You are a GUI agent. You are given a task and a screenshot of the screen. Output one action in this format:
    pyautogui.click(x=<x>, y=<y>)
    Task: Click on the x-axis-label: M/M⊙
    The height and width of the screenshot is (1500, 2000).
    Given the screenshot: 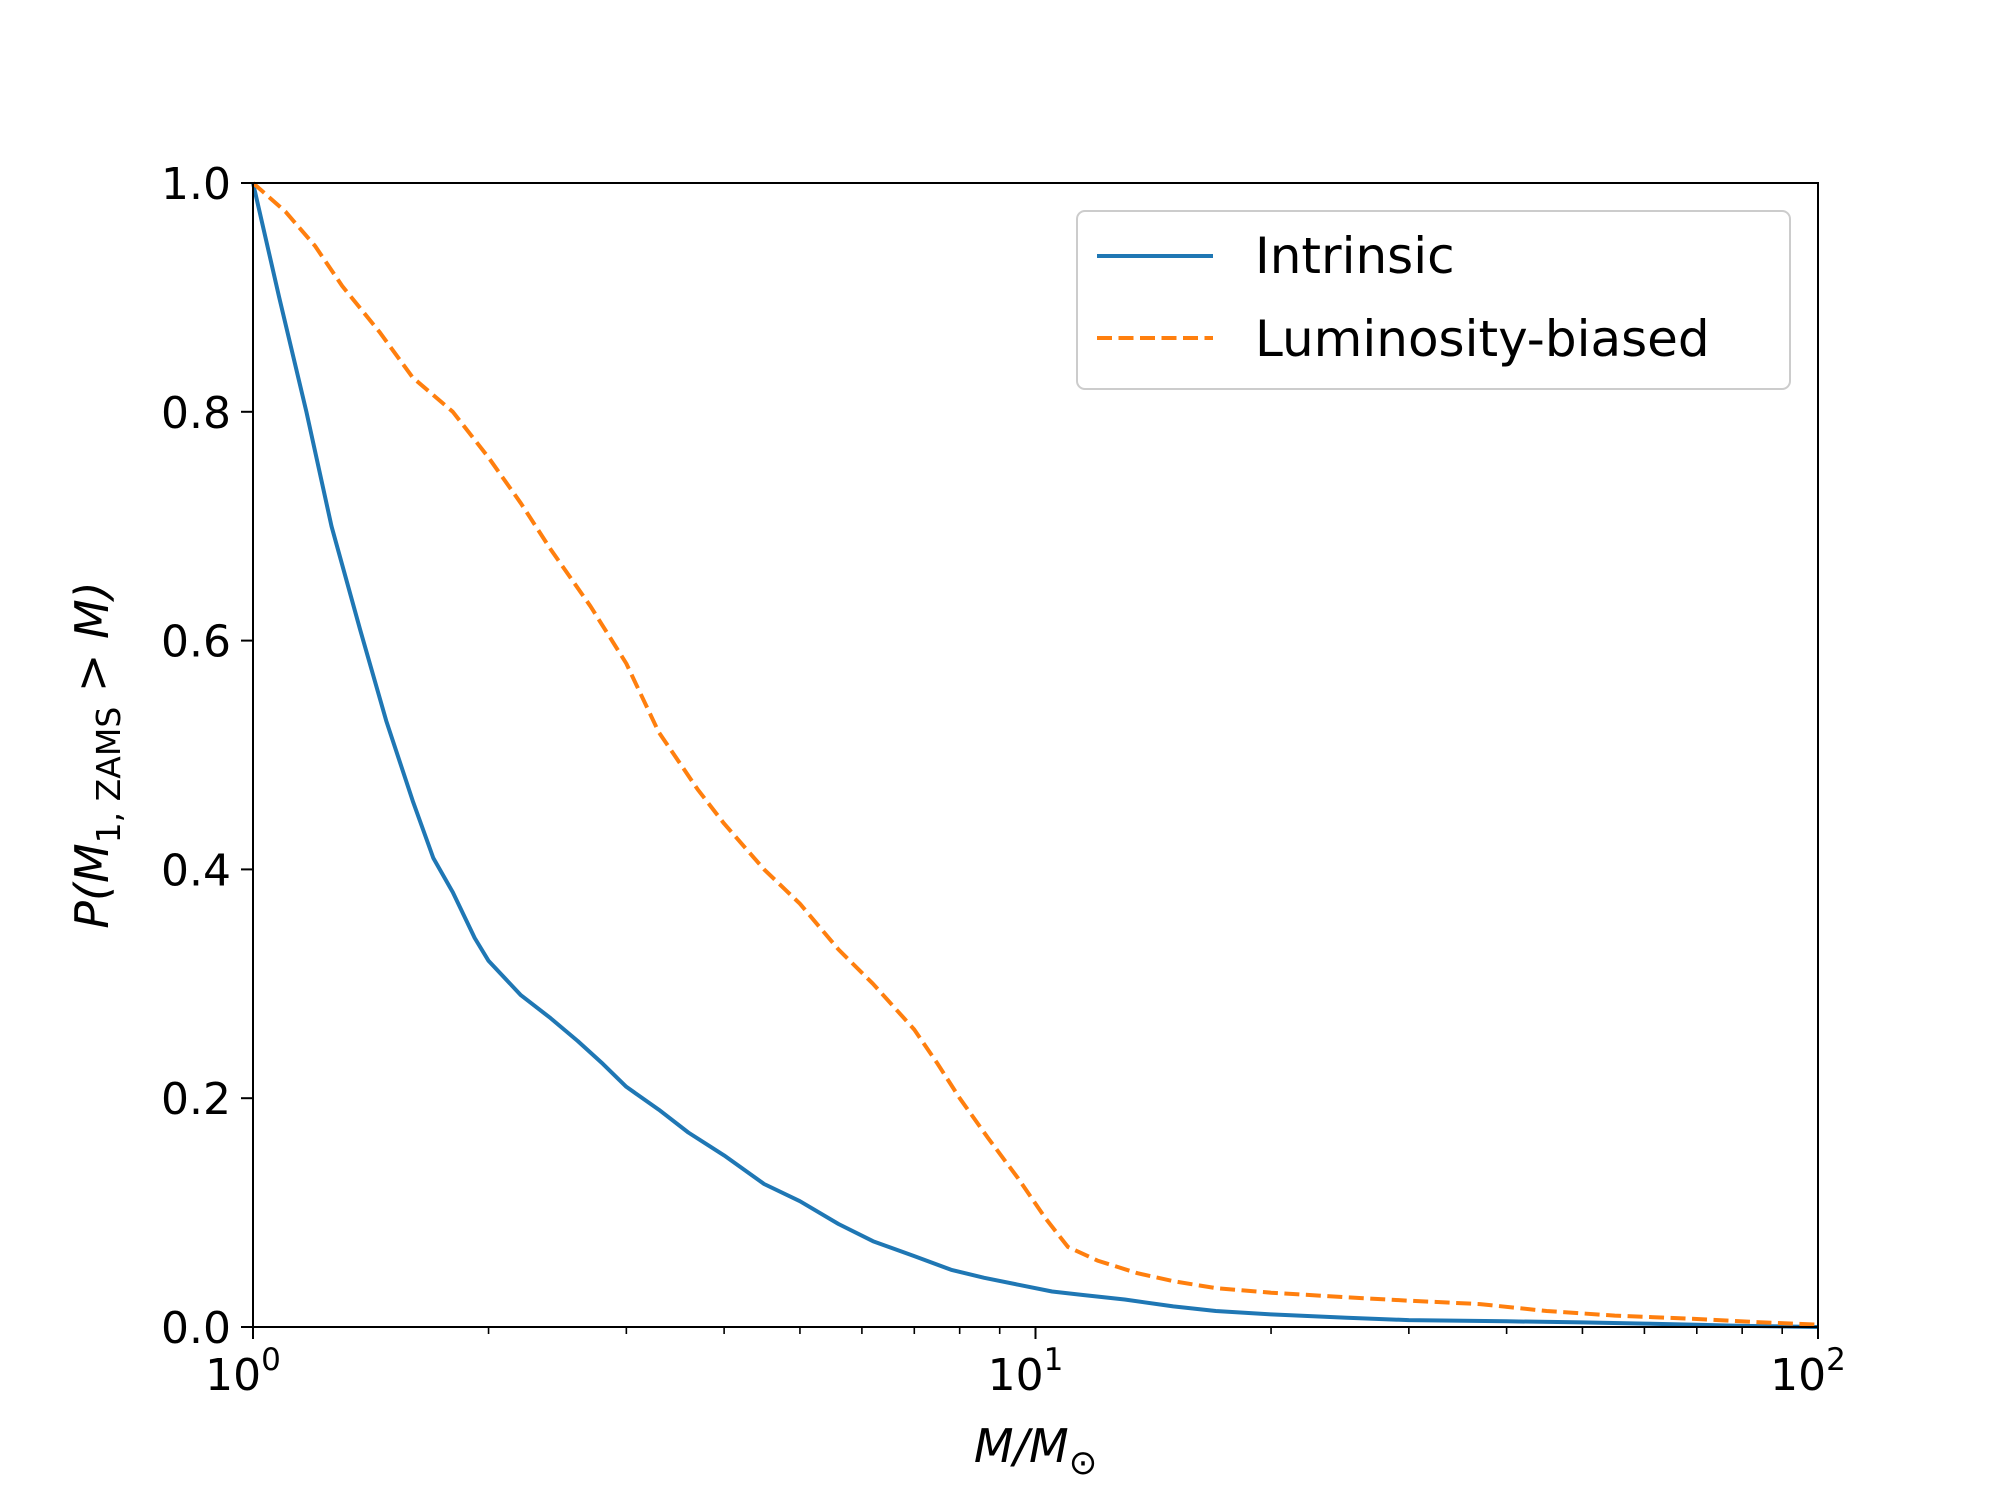 What is the action you would take?
    pyautogui.click(x=1035, y=1451)
    